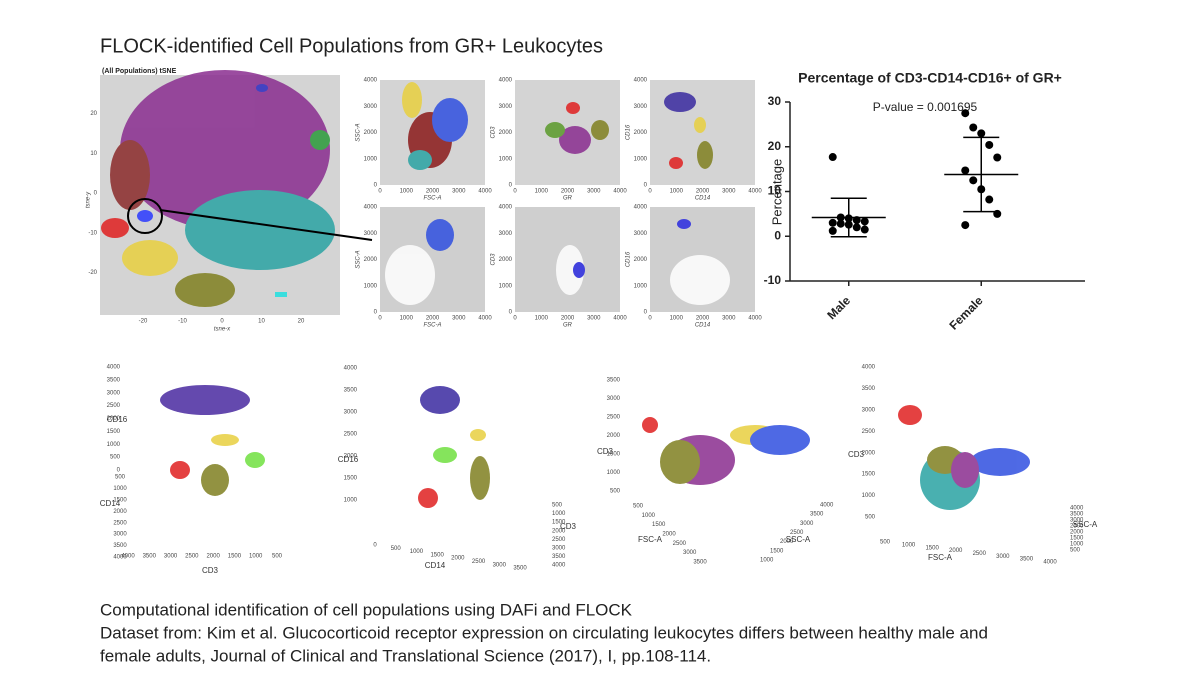 This screenshot has width=1200, height=700. Describe the element at coordinates (773, 280) in the screenshot. I see `y-tick-label: -10` at that location.